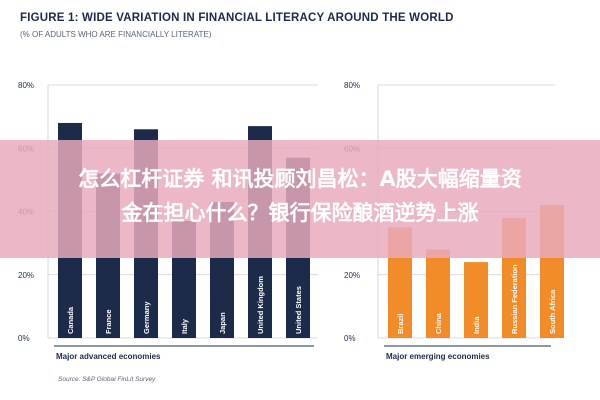 The height and width of the screenshot is (400, 600). Describe the element at coordinates (107, 379) in the screenshot. I see `source-note: Source: S&P Global FinLit Survey` at that location.